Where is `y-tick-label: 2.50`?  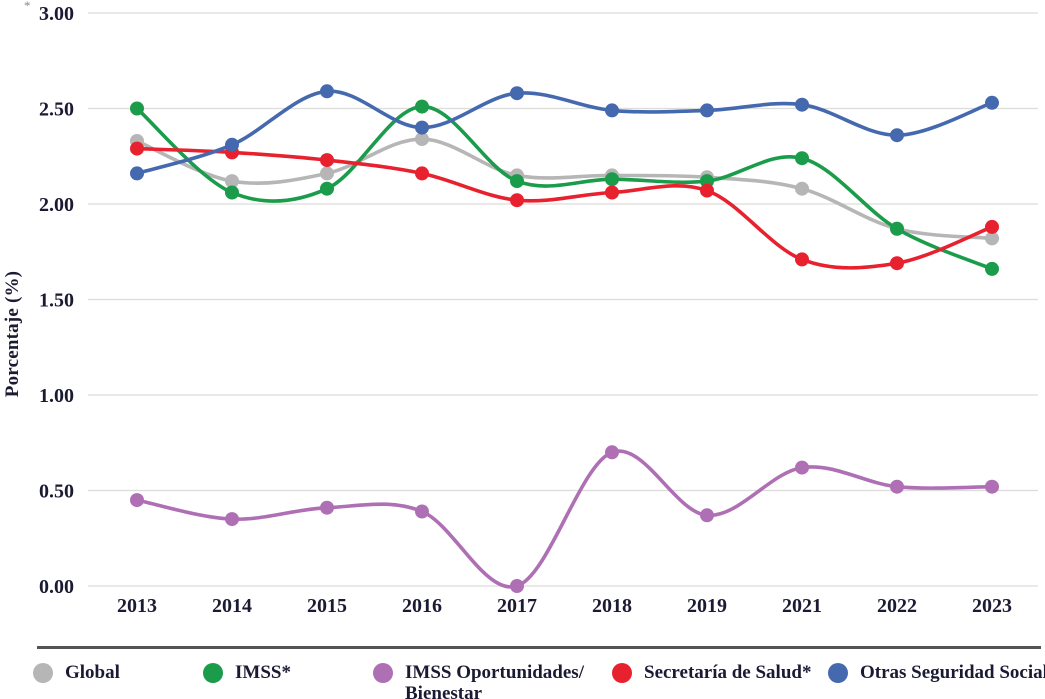 y-tick-label: 2.50 is located at coordinates (56, 110).